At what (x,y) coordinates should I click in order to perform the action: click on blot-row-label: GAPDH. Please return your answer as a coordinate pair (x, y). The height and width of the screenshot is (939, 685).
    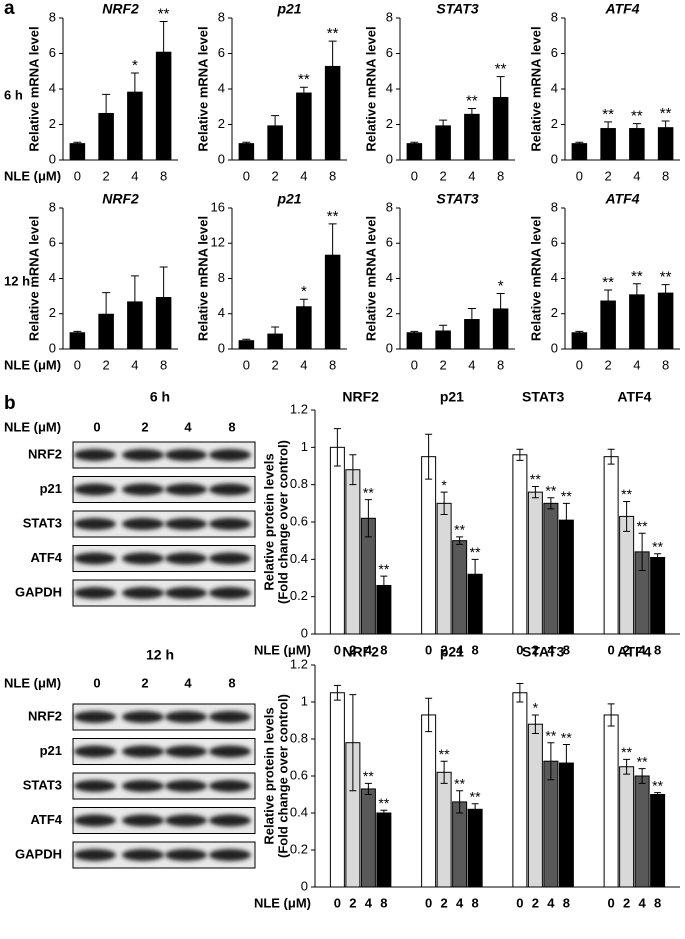
    Looking at the image, I should click on (38, 853).